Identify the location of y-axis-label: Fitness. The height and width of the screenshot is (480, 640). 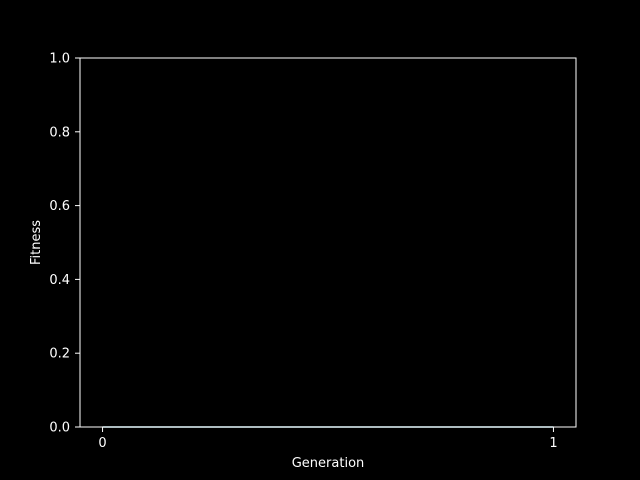
(36, 242).